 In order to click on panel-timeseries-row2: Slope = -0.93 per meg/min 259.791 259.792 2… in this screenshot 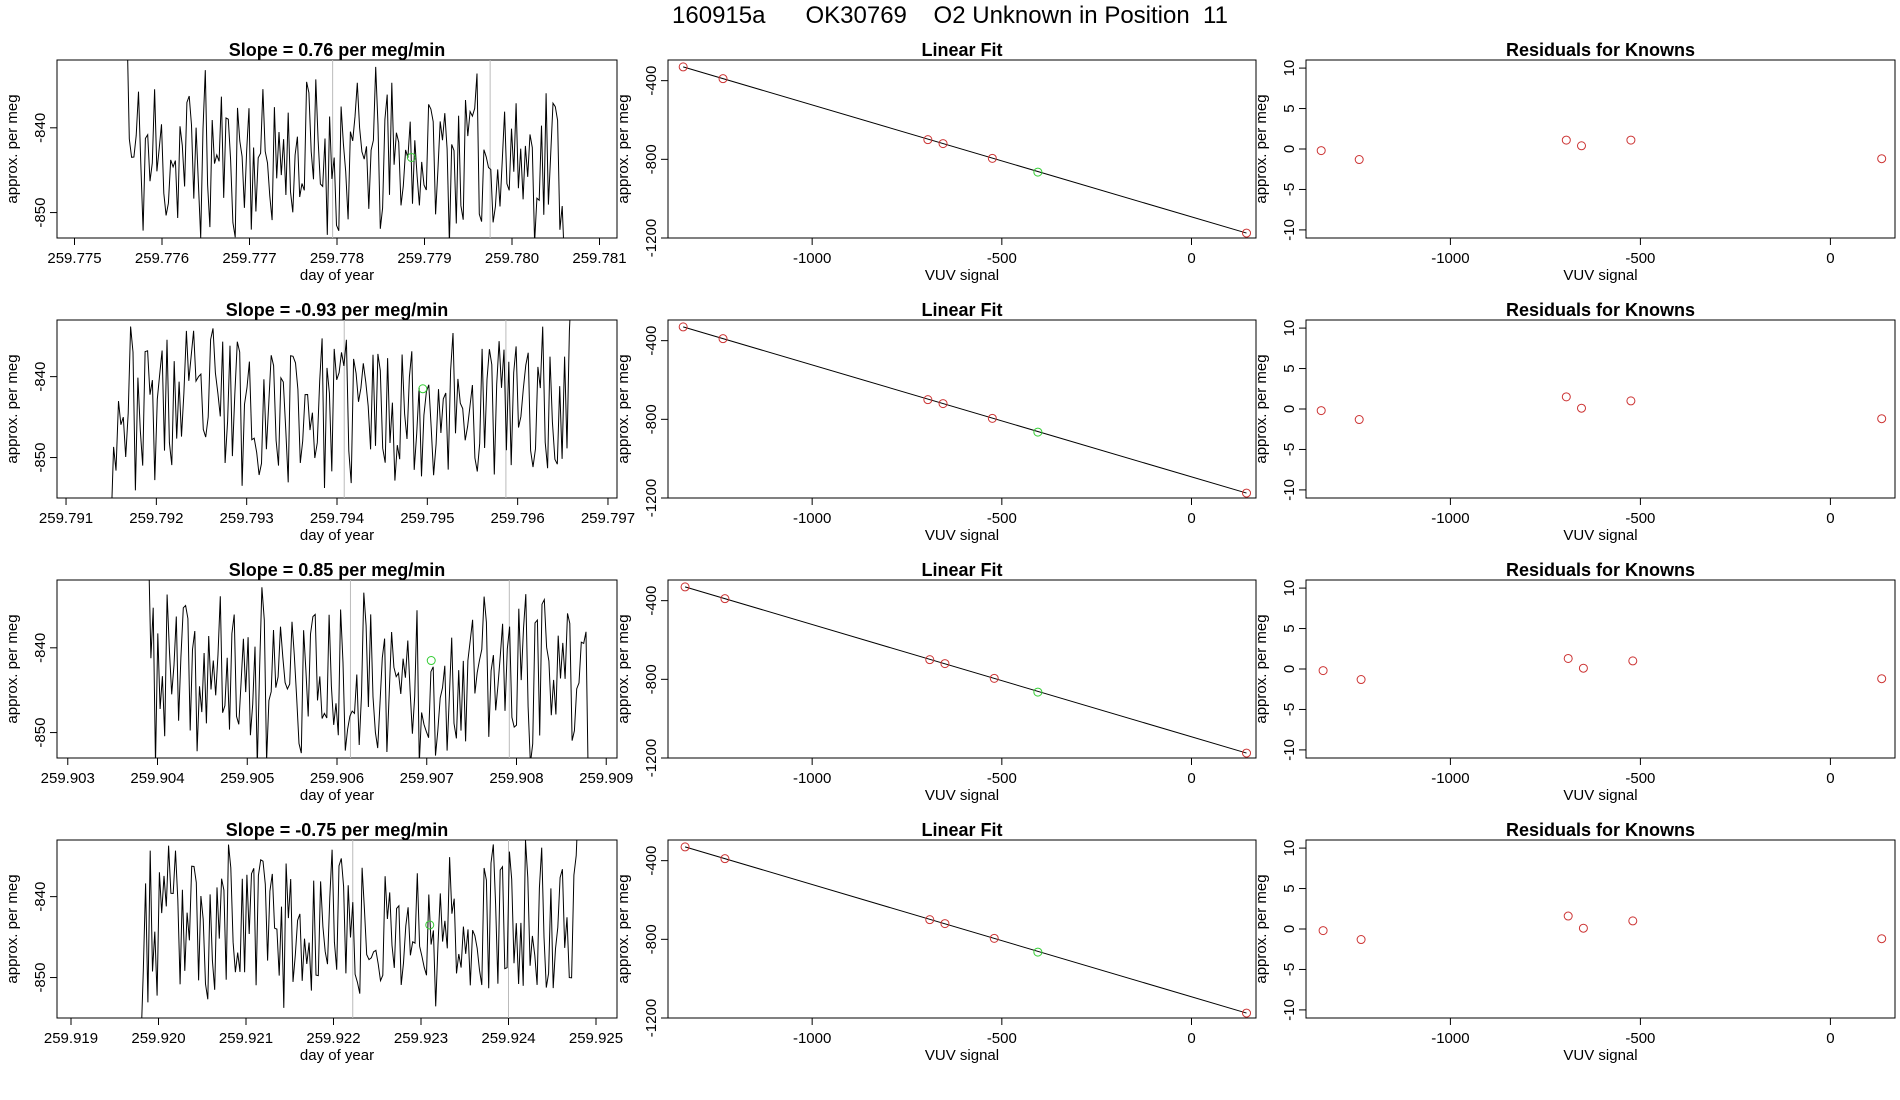, I will do `click(319, 422)`.